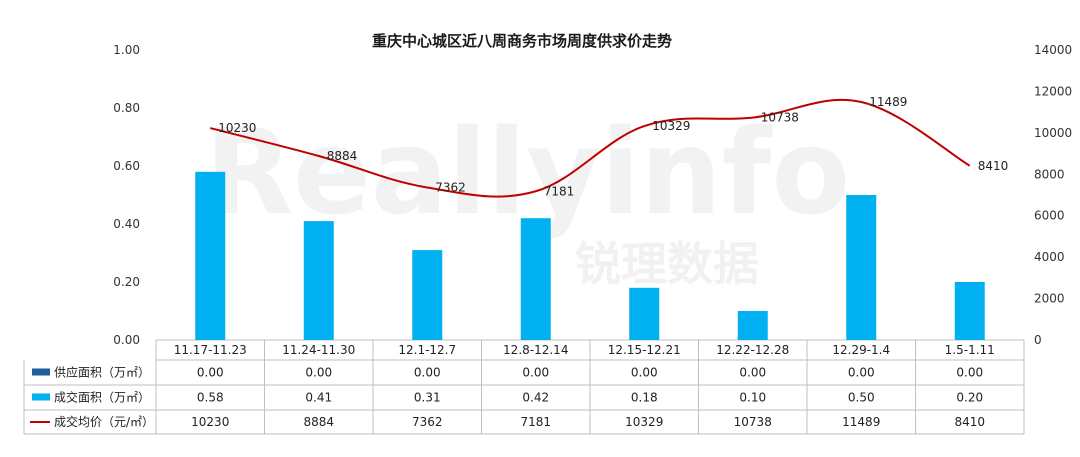 The height and width of the screenshot is (457, 1080). Describe the element at coordinates (126, 340) in the screenshot. I see `y-left-tick-label: 0.00` at that location.